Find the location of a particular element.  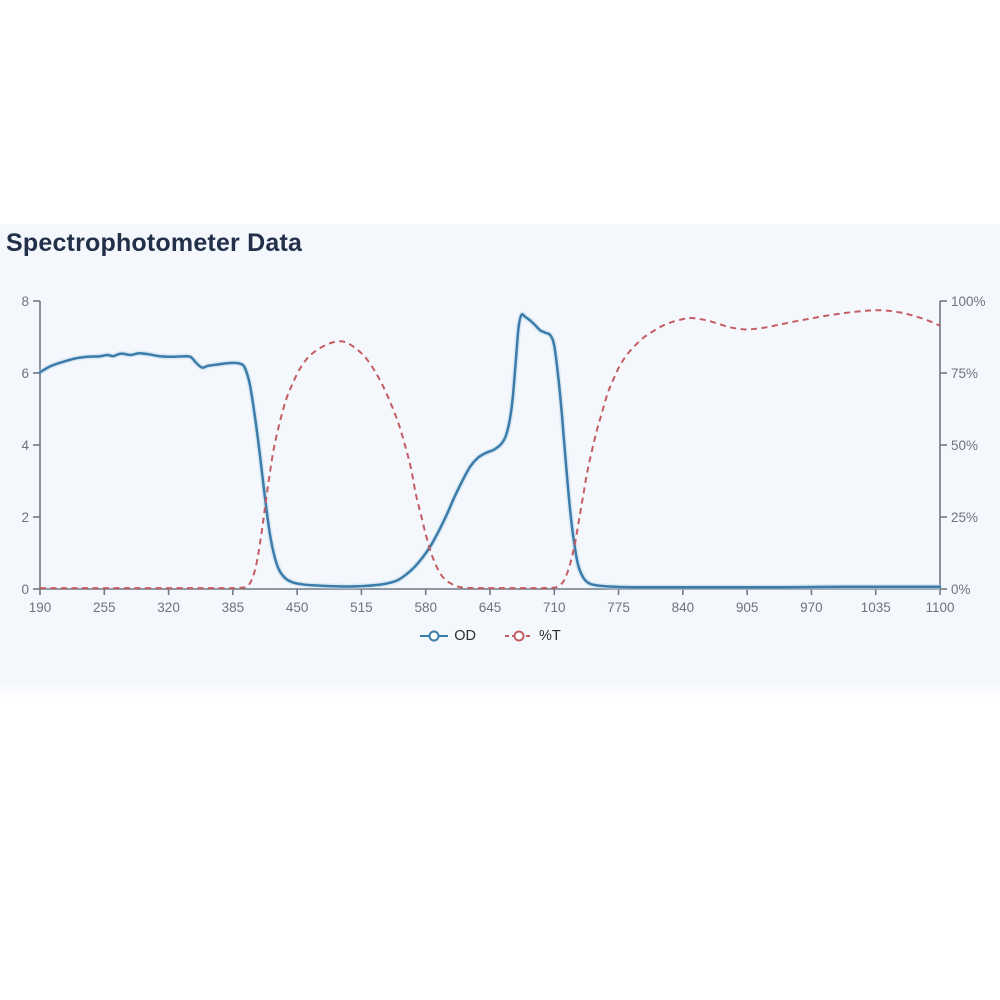

x-tick-label: 970 is located at coordinates (811, 607).